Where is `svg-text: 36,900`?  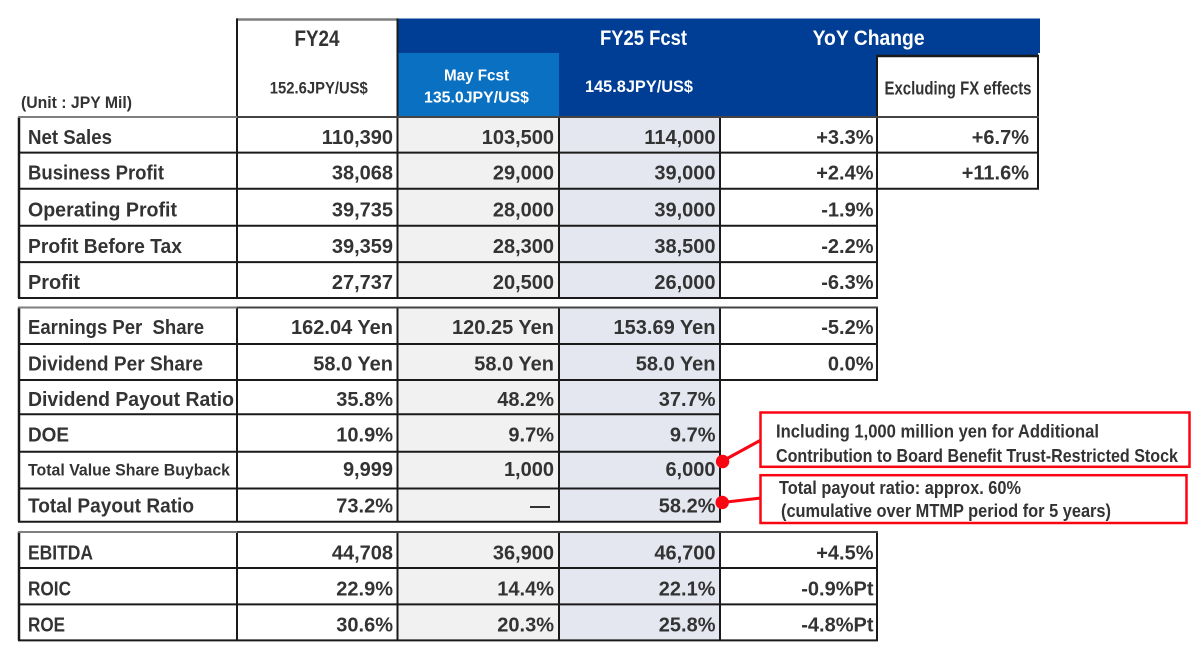
svg-text: 36,900 is located at coordinates (523, 554).